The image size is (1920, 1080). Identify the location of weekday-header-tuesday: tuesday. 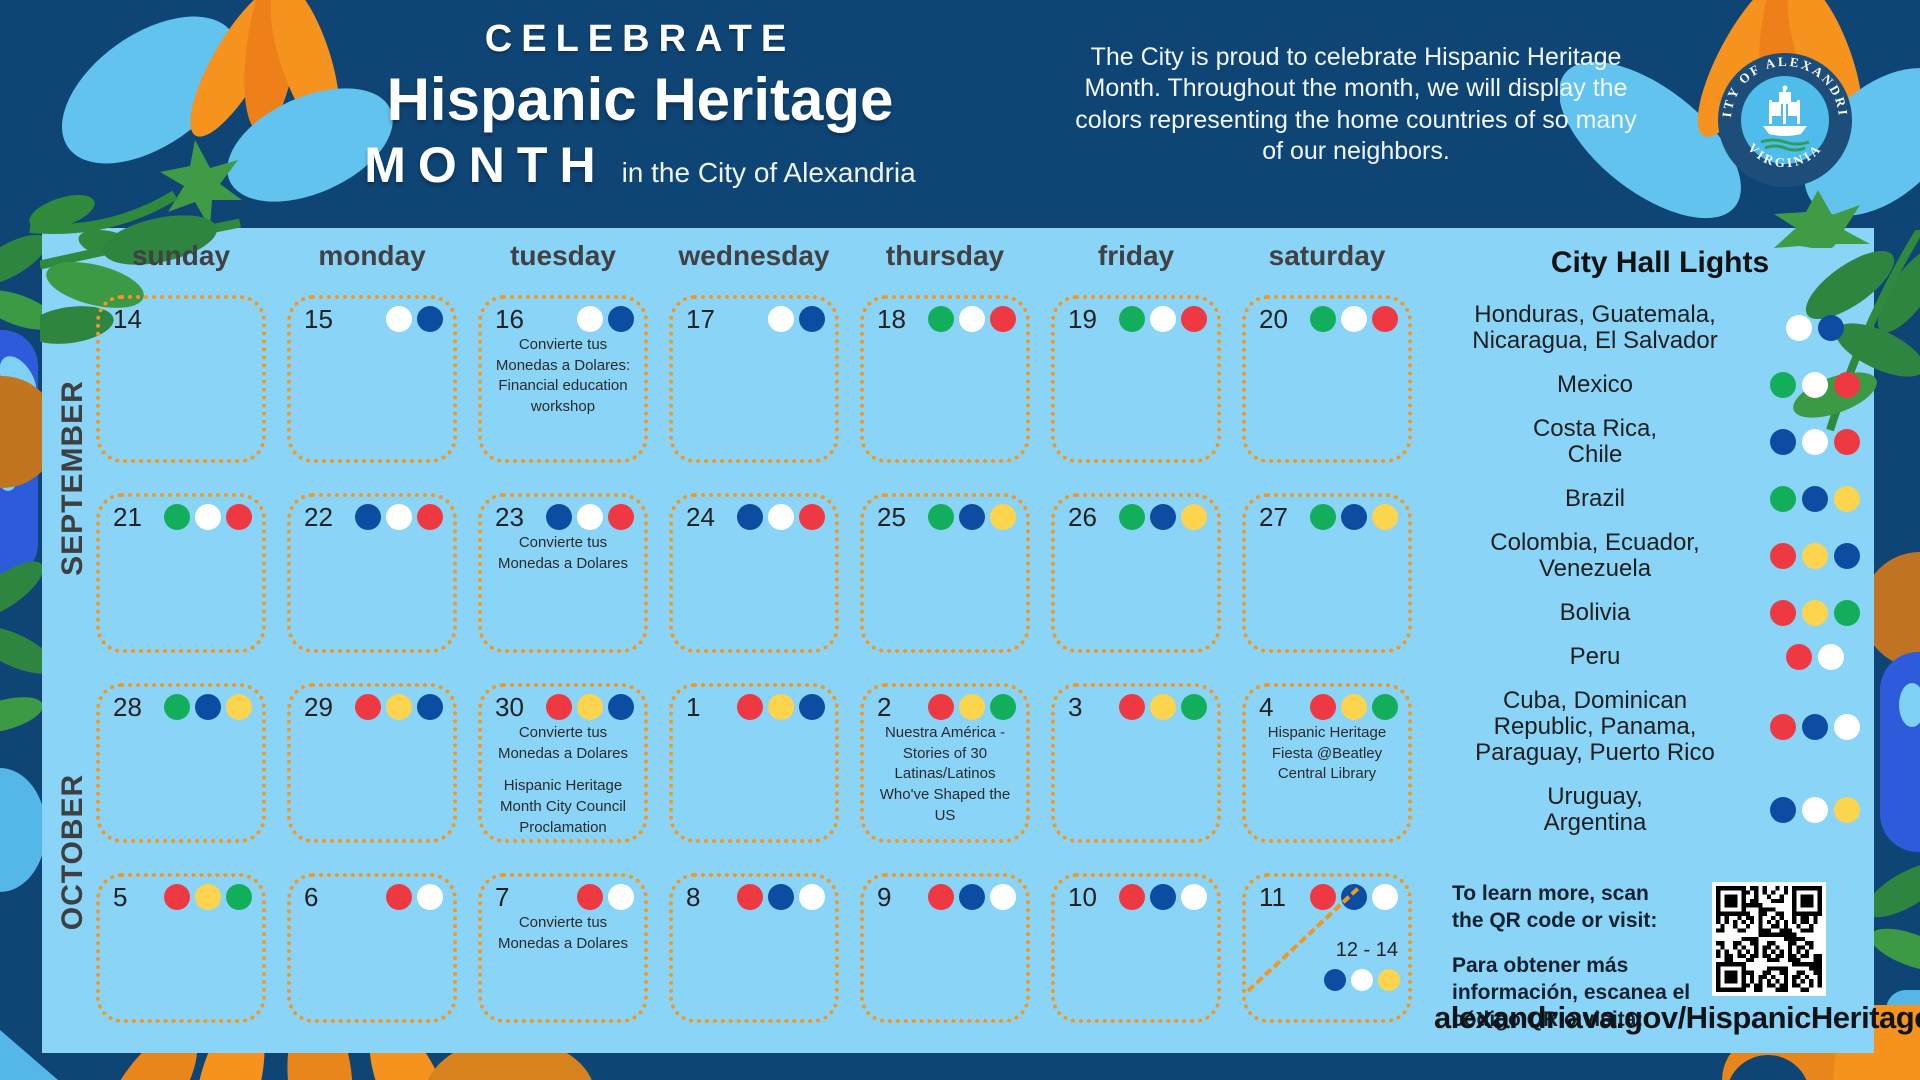
(563, 255).